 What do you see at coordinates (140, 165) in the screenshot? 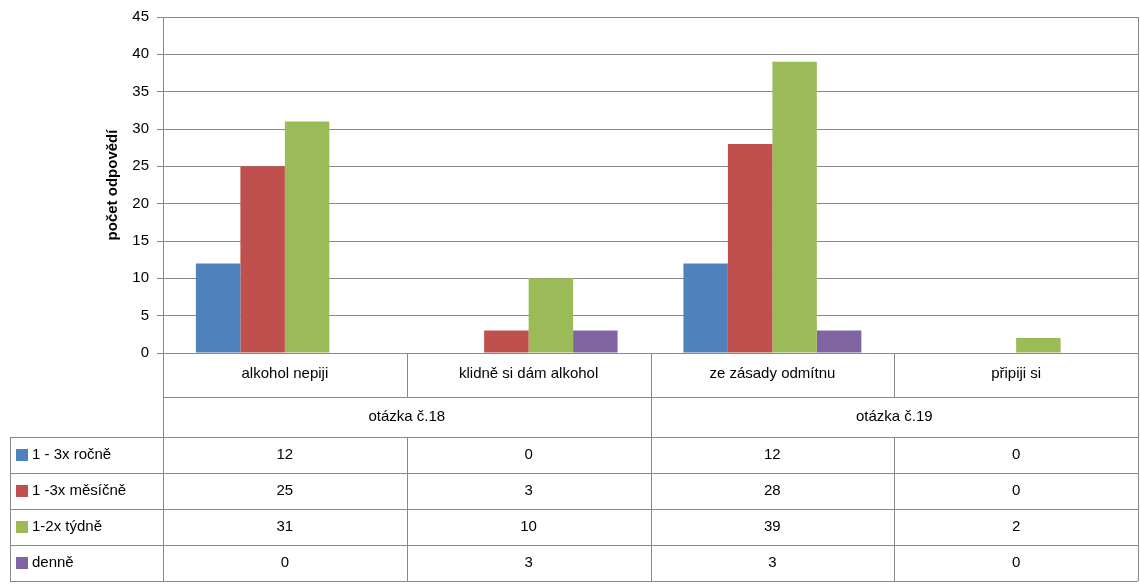
I see `y-tick-label: 25` at bounding box center [140, 165].